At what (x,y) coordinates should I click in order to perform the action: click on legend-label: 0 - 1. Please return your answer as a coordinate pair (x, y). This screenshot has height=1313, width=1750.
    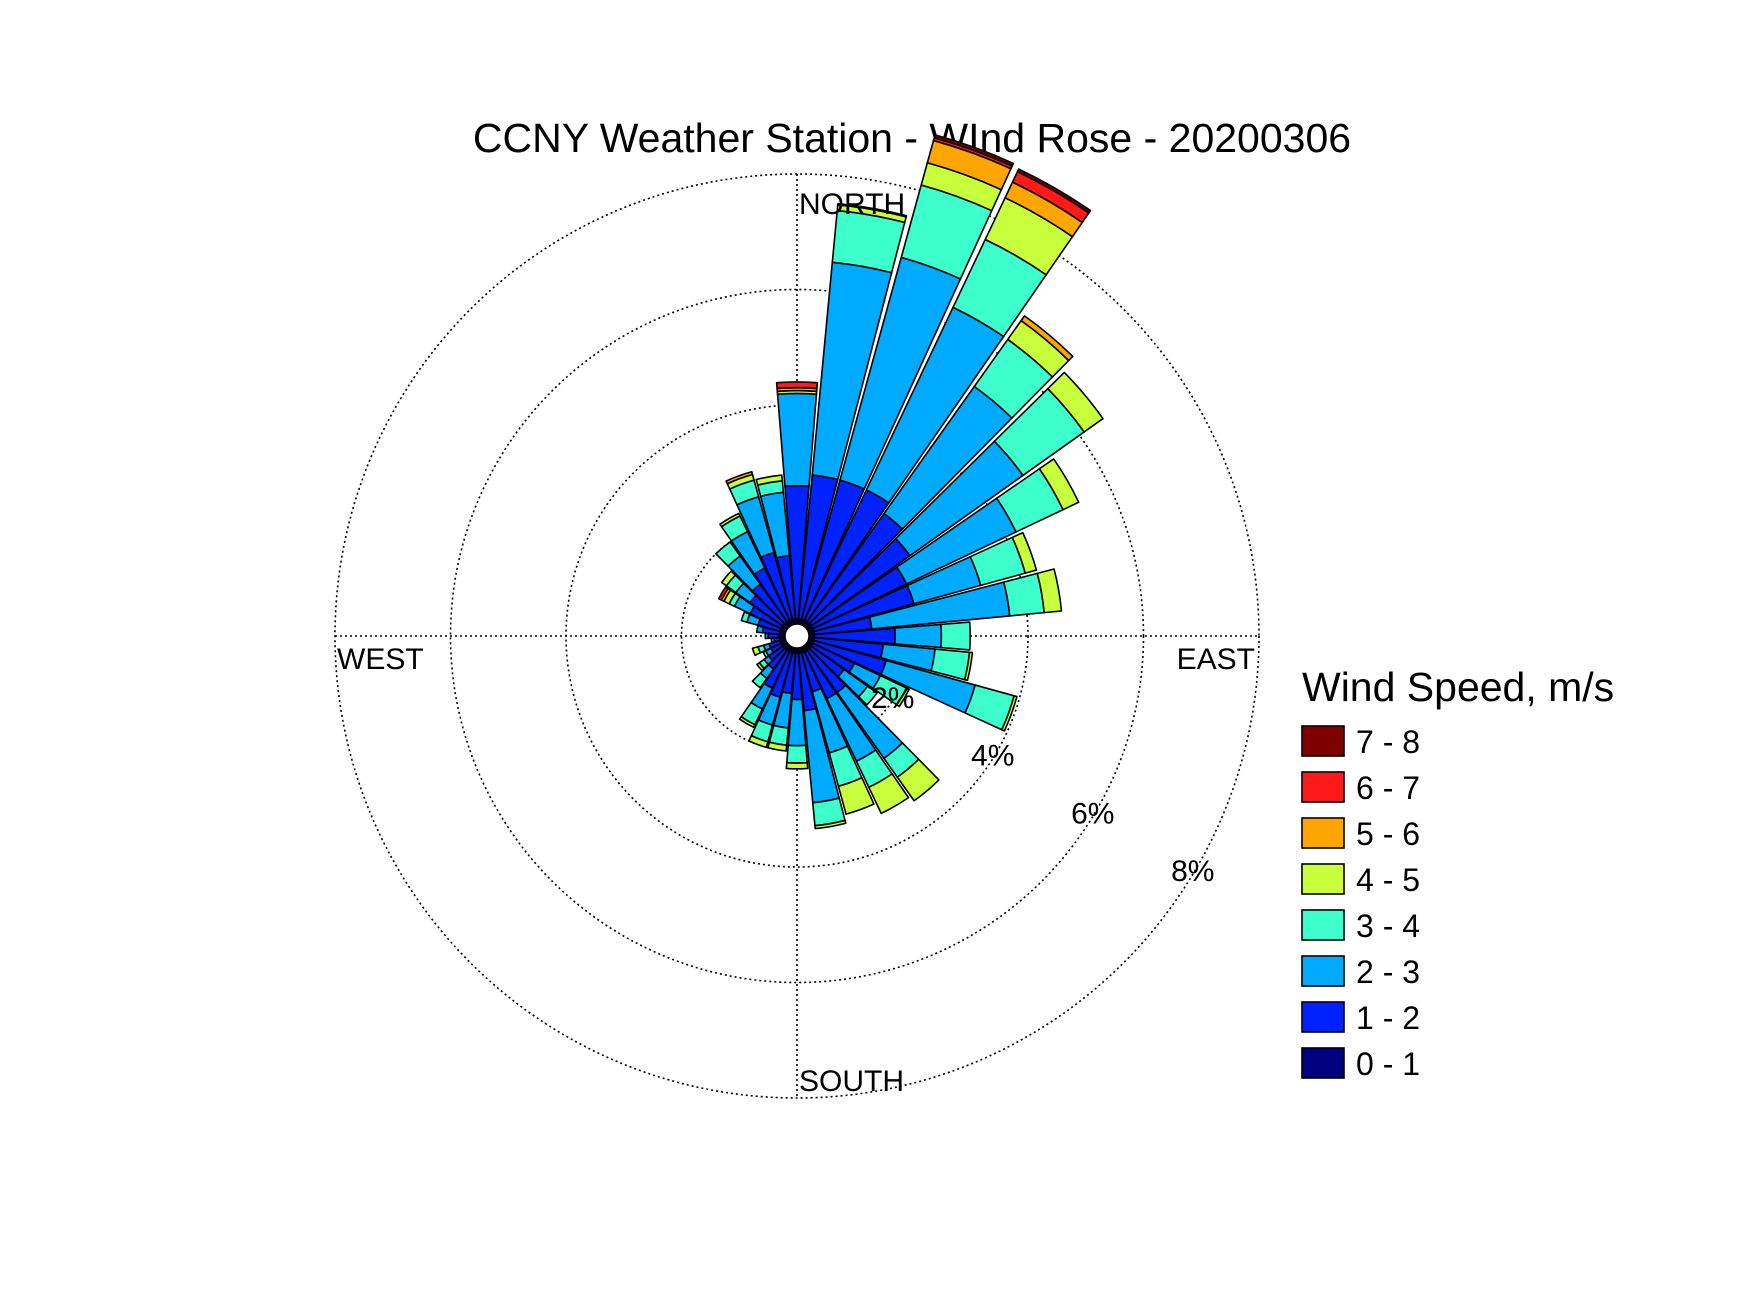
    Looking at the image, I should click on (1388, 1064).